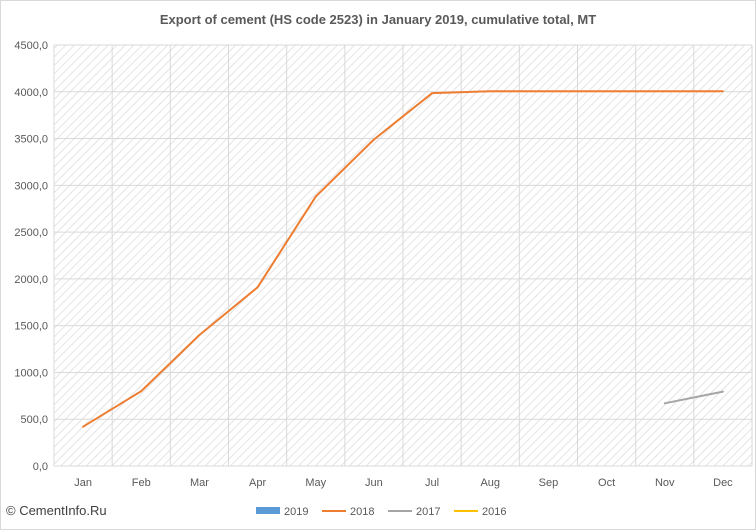 The width and height of the screenshot is (756, 530). I want to click on legend-label-2017: 2017, so click(428, 512).